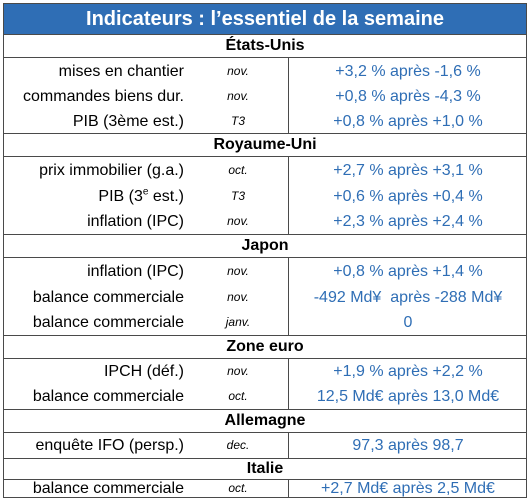 This screenshot has height=501, width=530. Describe the element at coordinates (265, 469) in the screenshot. I see `section-header-italie: Italie` at that location.